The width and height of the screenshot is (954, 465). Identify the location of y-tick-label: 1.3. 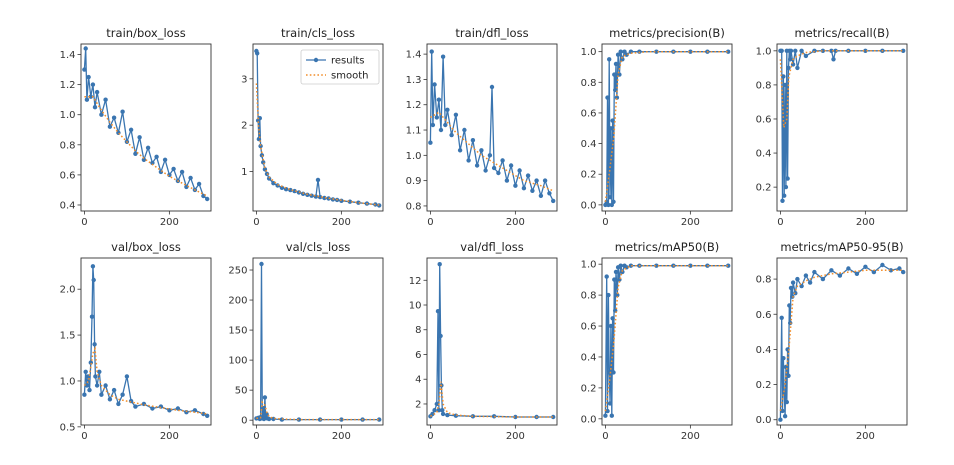
(414, 80).